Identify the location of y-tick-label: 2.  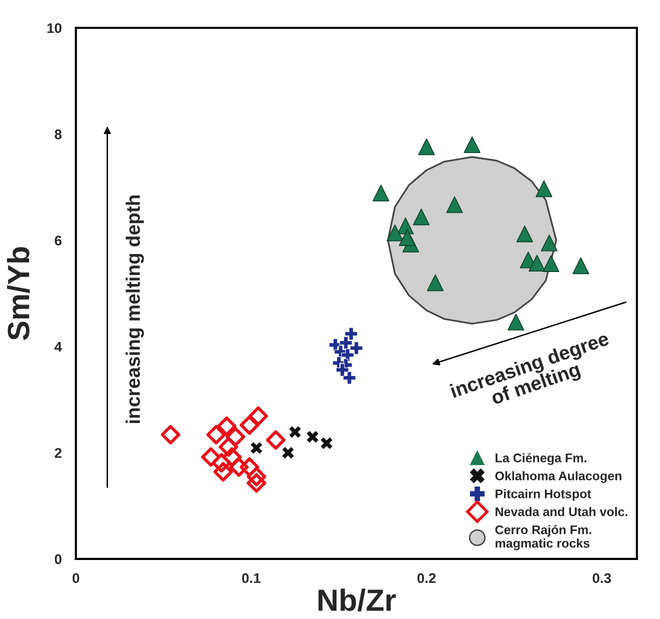
(58, 453).